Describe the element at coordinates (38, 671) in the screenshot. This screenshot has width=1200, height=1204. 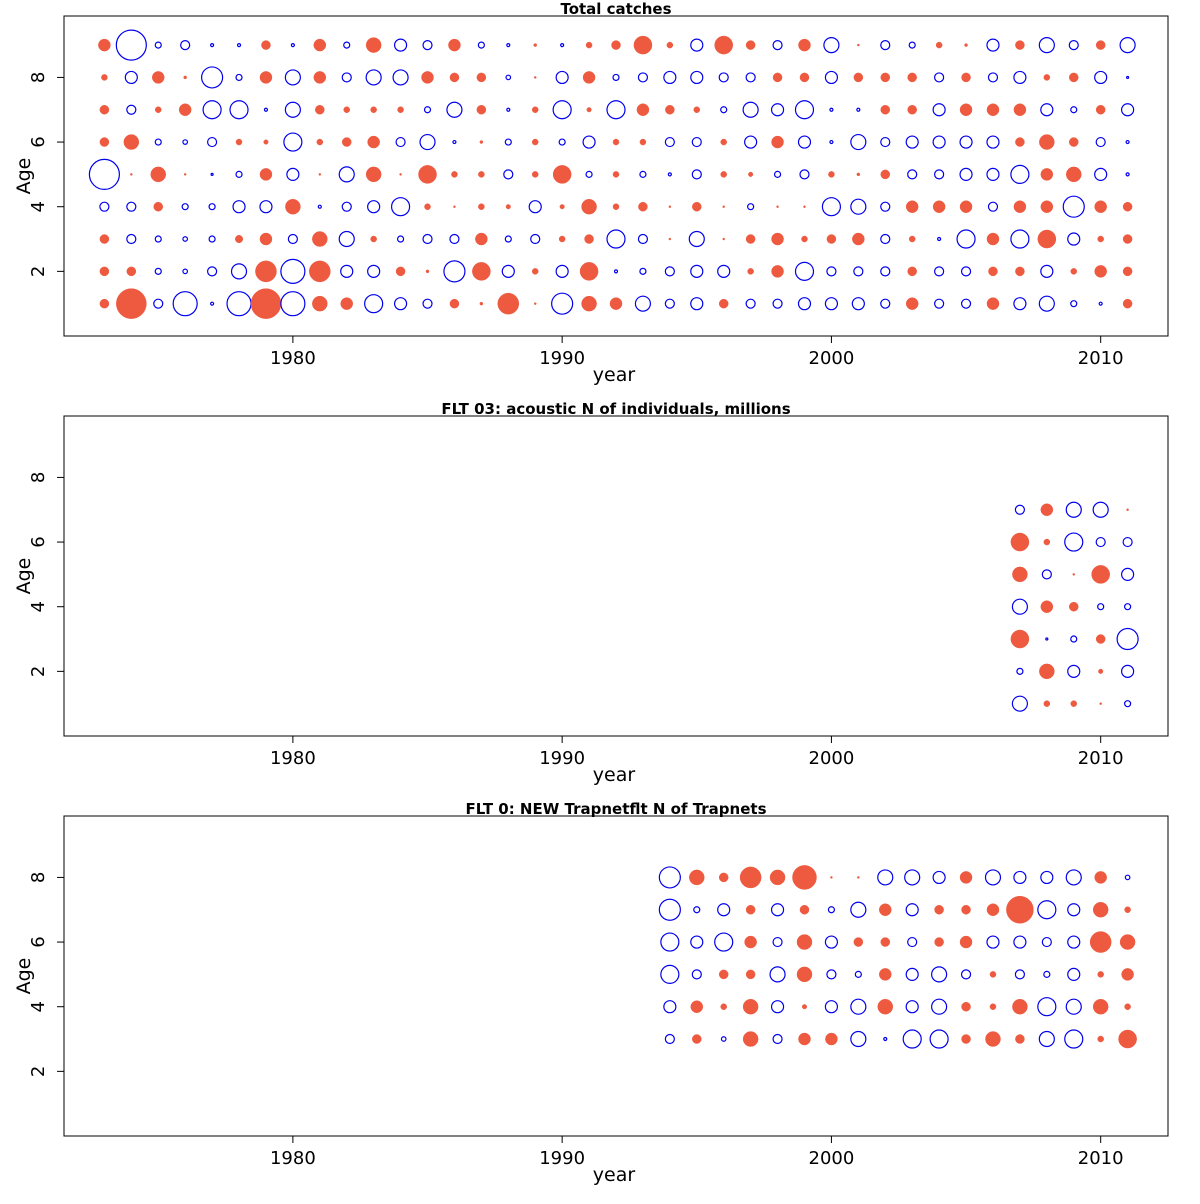
I see `y-tick-label: 2` at that location.